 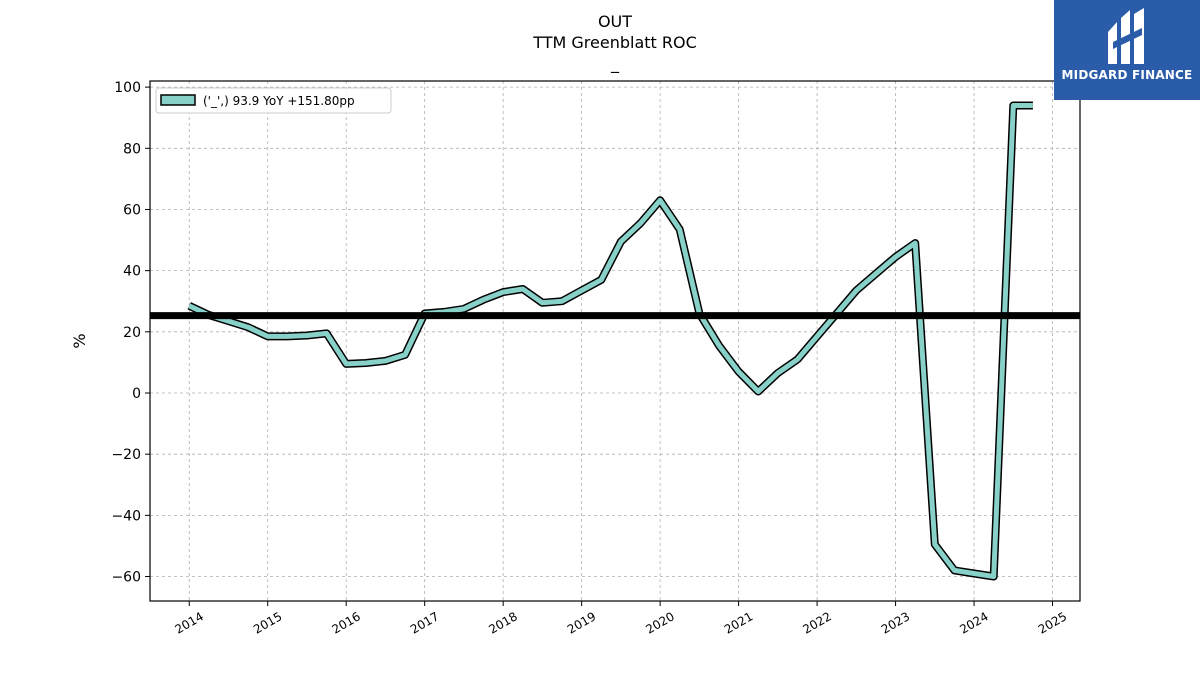 I want to click on y-tick-label: 20, so click(x=132, y=333).